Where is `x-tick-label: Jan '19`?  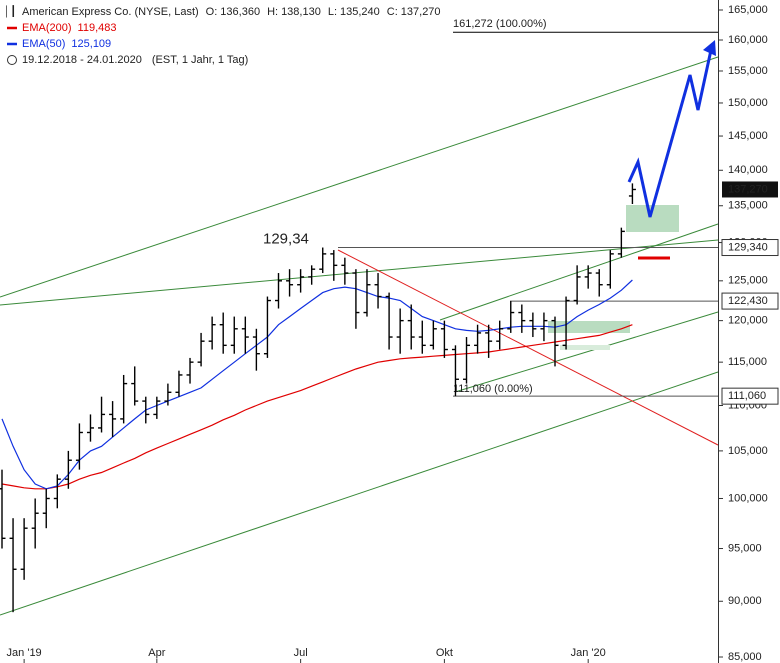
x-tick-label: Jan '19 is located at coordinates (24, 653).